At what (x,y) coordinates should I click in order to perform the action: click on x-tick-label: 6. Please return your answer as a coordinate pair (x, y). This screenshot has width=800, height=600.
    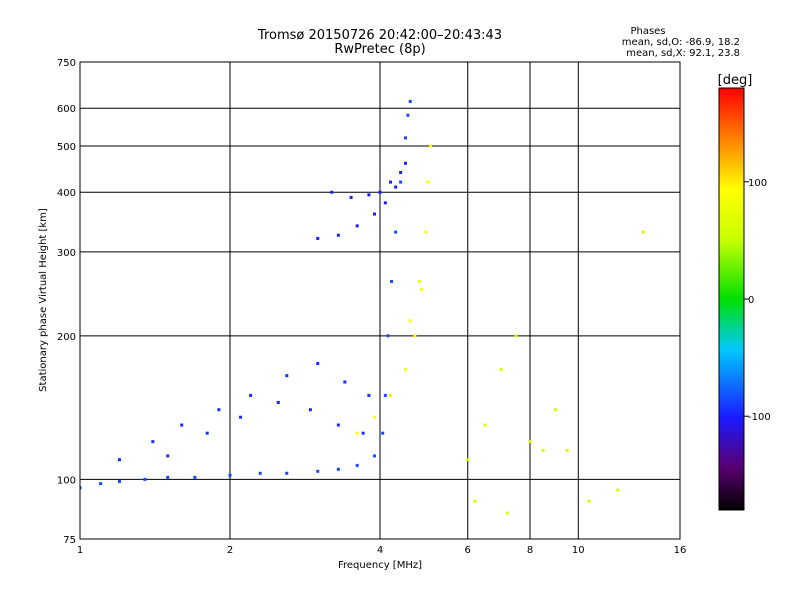
    Looking at the image, I should click on (468, 550).